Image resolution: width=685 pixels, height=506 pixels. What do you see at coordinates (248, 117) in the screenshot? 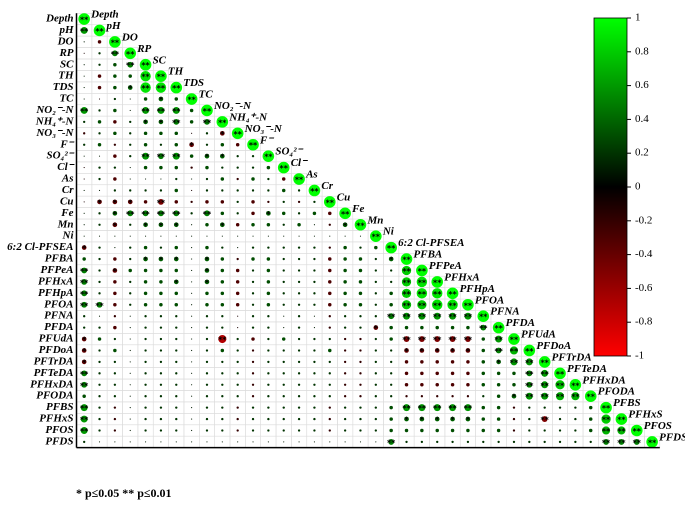
I see `diagonal-label: NH₄⁺-N` at bounding box center [248, 117].